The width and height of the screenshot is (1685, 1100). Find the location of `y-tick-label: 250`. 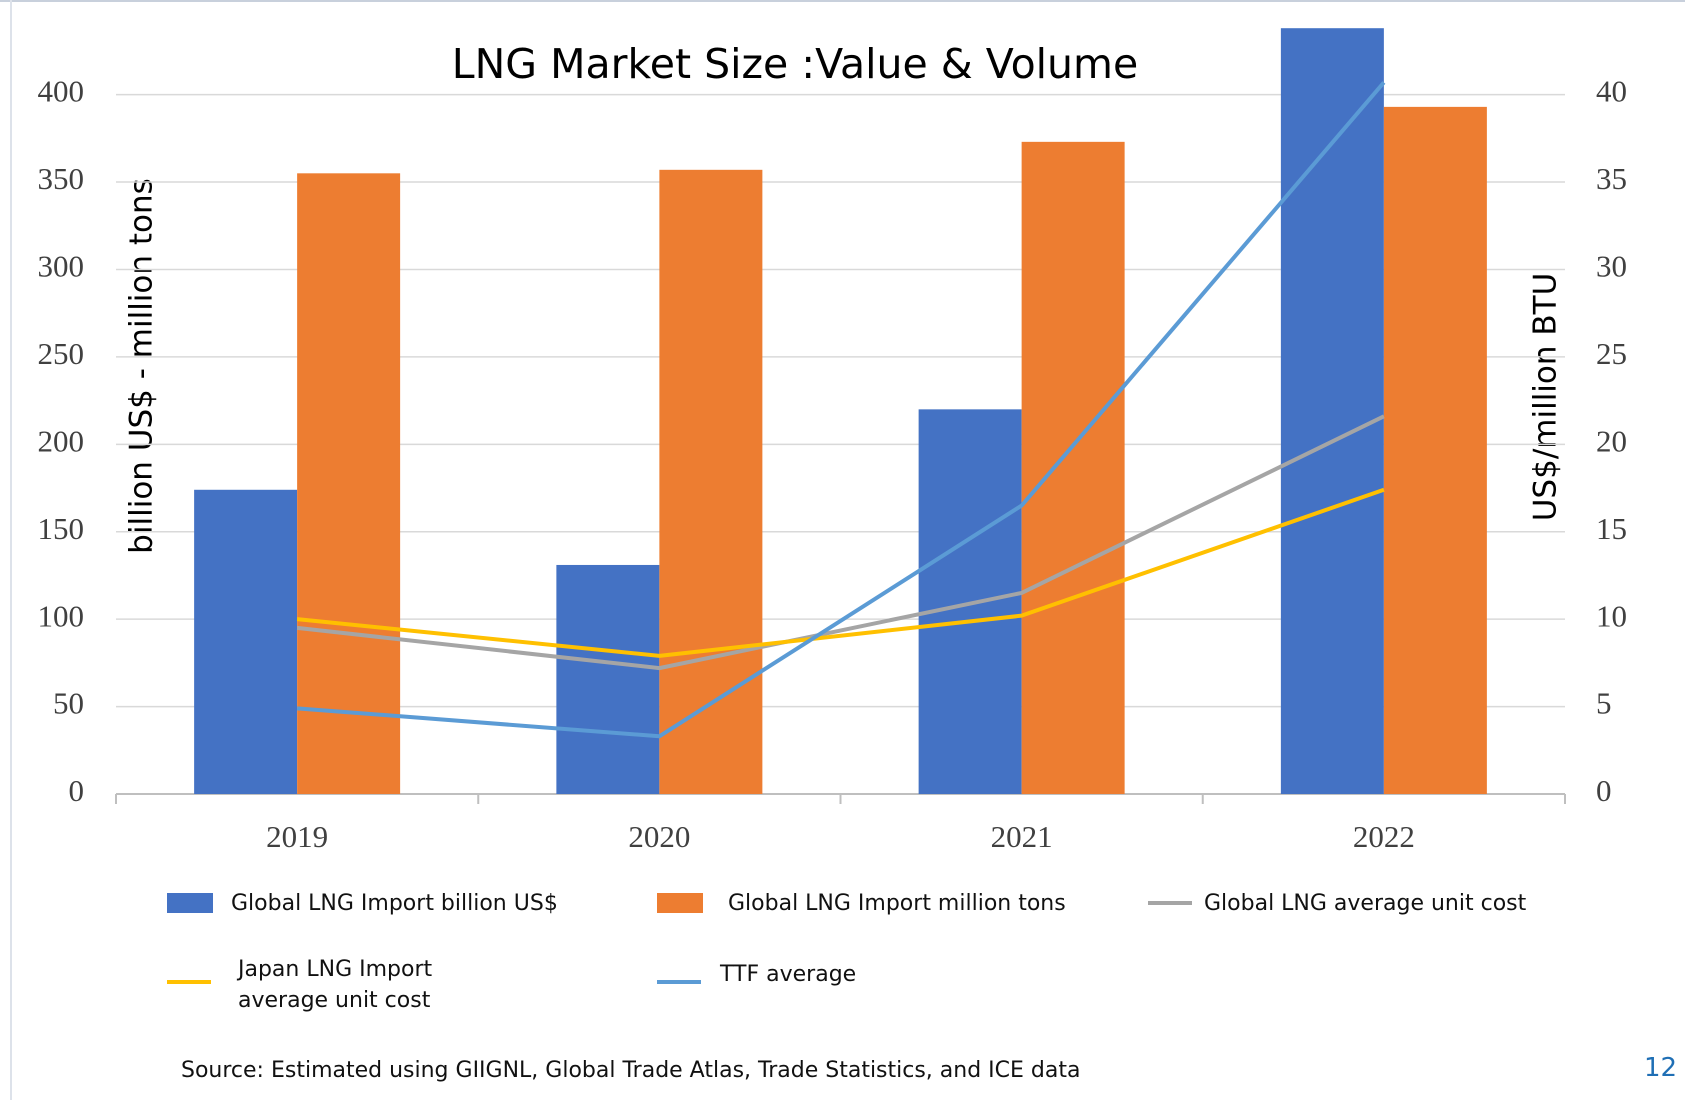

y-tick-label: 250 is located at coordinates (61, 353).